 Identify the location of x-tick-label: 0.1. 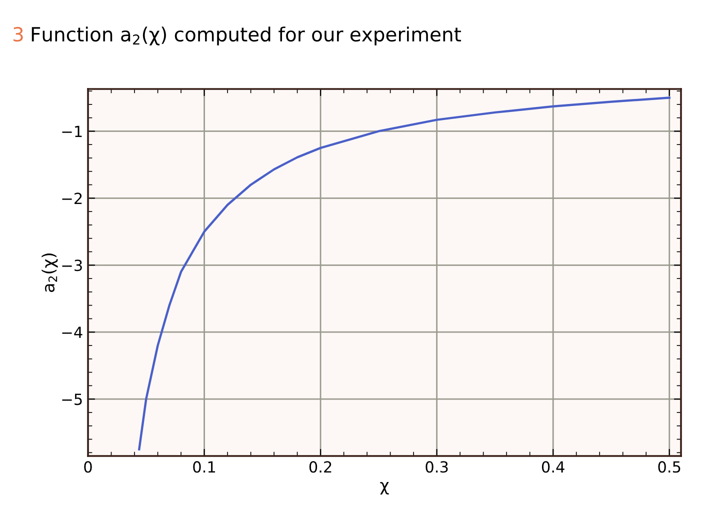
(204, 467).